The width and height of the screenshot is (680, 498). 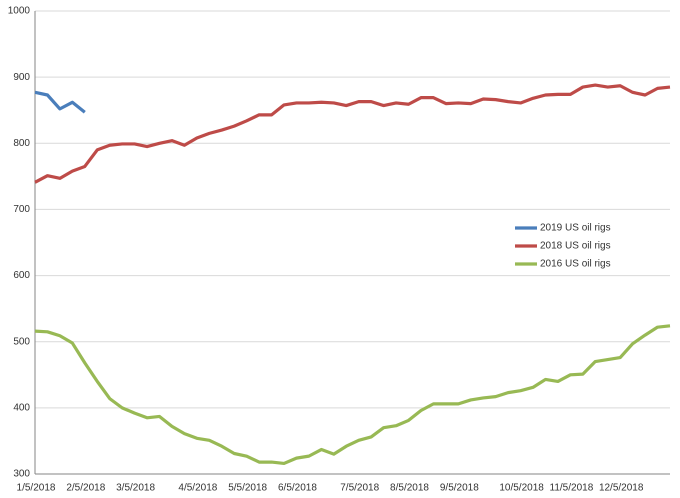 What do you see at coordinates (575, 246) in the screenshot?
I see `legend-label: 2018 US oil rigs` at bounding box center [575, 246].